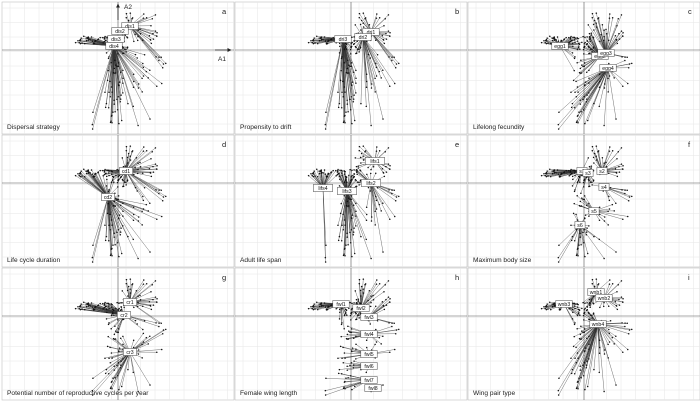  I want to click on label-text: dri2, so click(363, 38).